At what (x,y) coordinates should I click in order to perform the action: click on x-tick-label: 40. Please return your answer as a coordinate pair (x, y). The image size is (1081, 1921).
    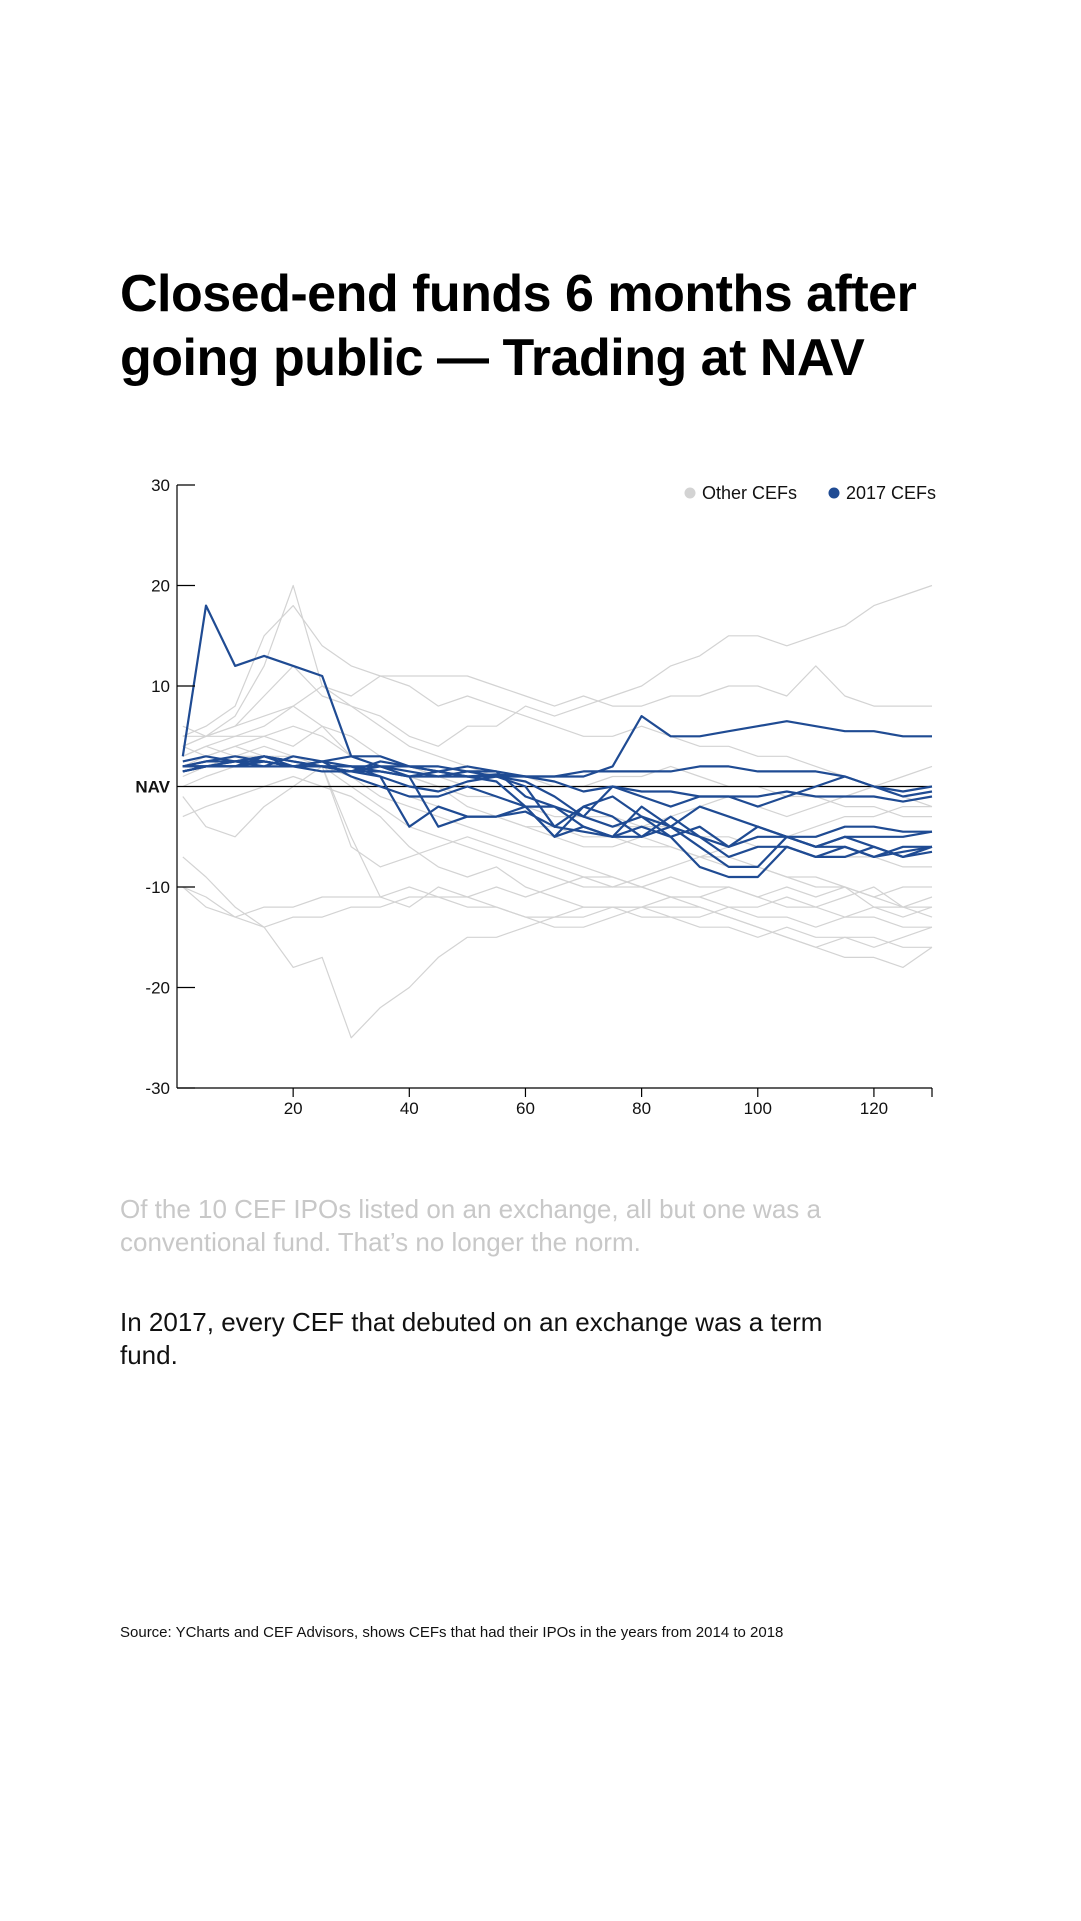
    Looking at the image, I should click on (409, 1108).